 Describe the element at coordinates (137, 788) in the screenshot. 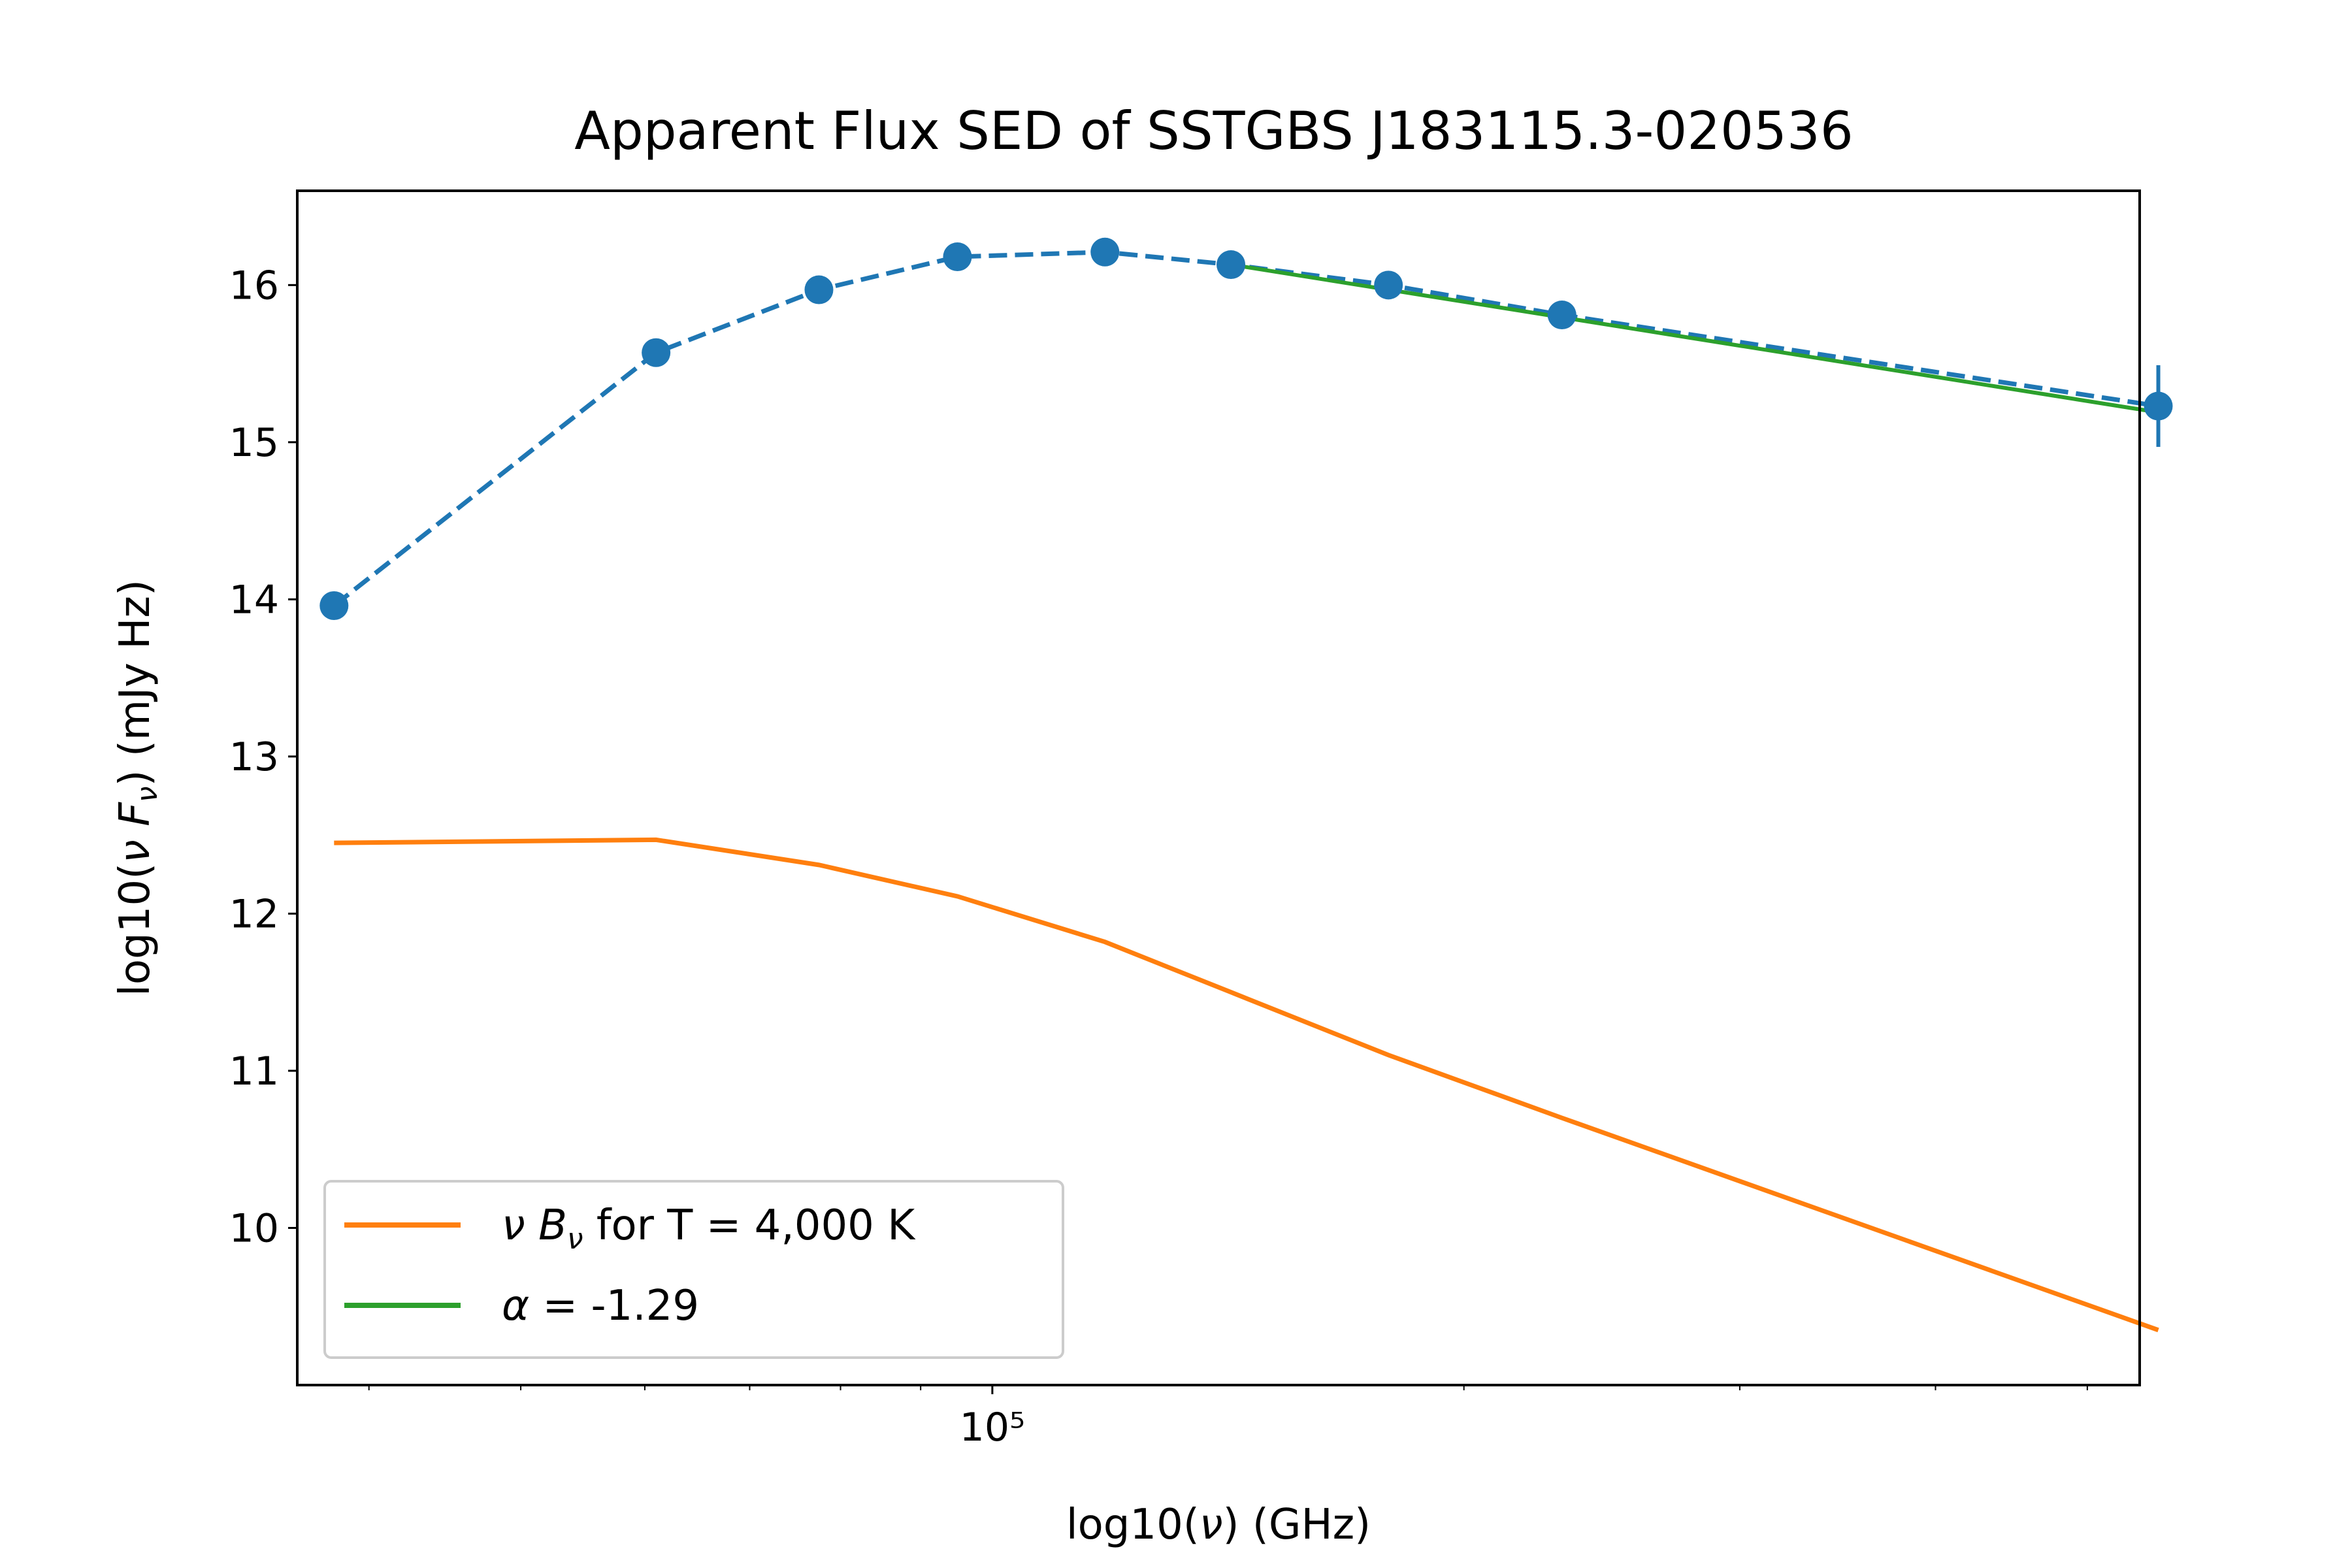

I see `y-axis-label: log10(ν Fν) (mJy Hz)` at that location.